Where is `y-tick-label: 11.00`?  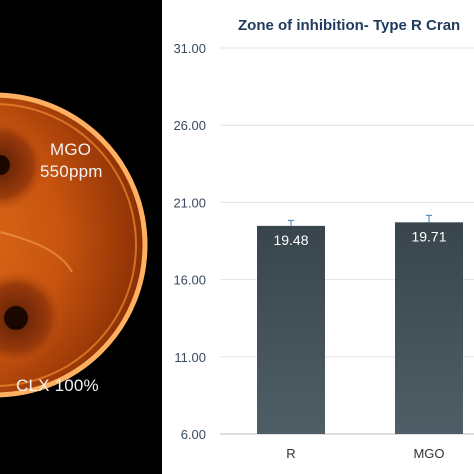
y-tick-label: 11.00 is located at coordinates (190, 357).